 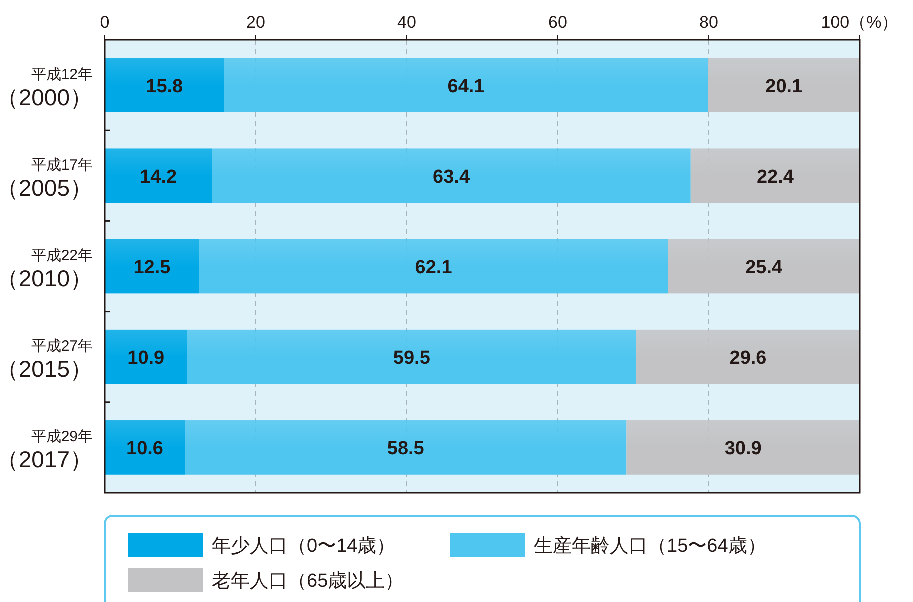 I want to click on y-tick-label: 平成12年（2000）, so click(x=46, y=88).